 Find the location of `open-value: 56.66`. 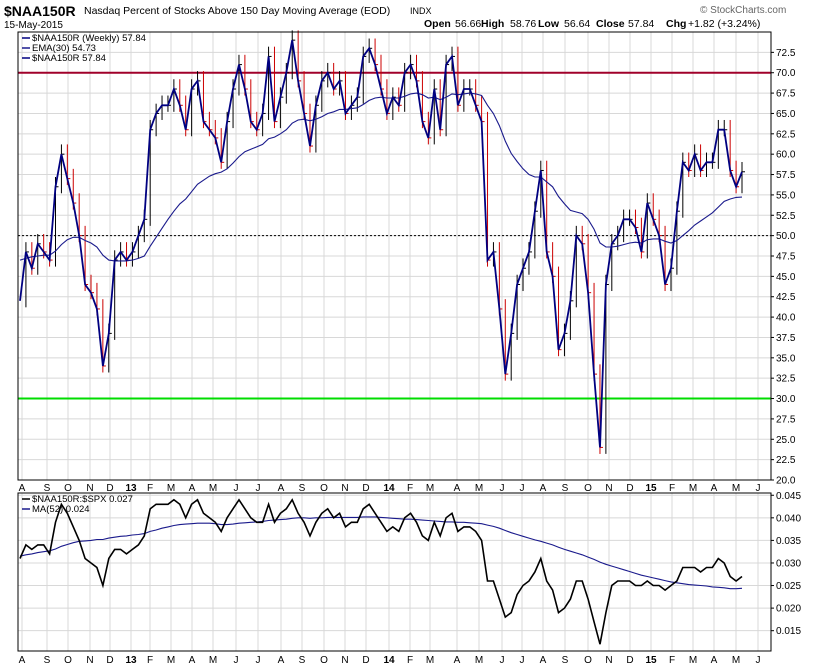

open-value: 56.66 is located at coordinates (468, 24).